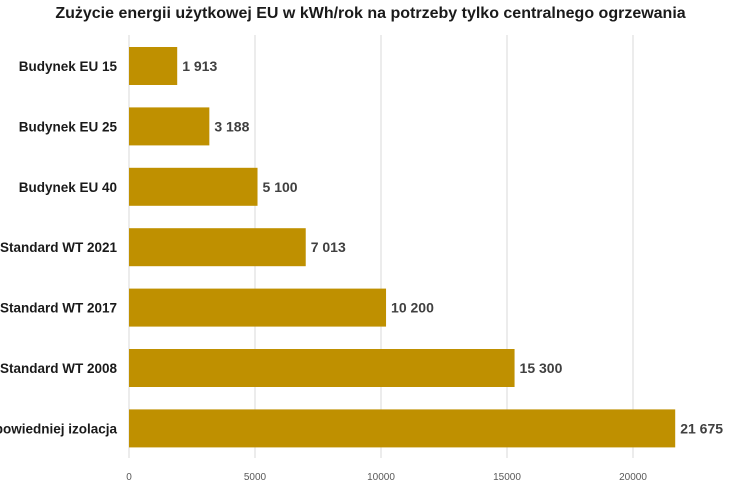 The width and height of the screenshot is (741, 486). Describe the element at coordinates (68, 187) in the screenshot. I see `category-label: Budynek EU 40` at that location.